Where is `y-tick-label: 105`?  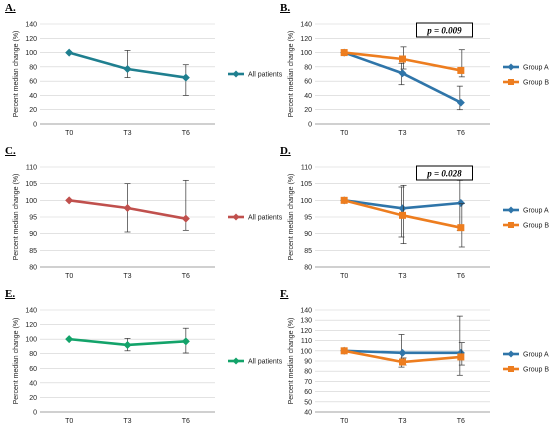 y-tick-label: 105 is located at coordinates (31, 184).